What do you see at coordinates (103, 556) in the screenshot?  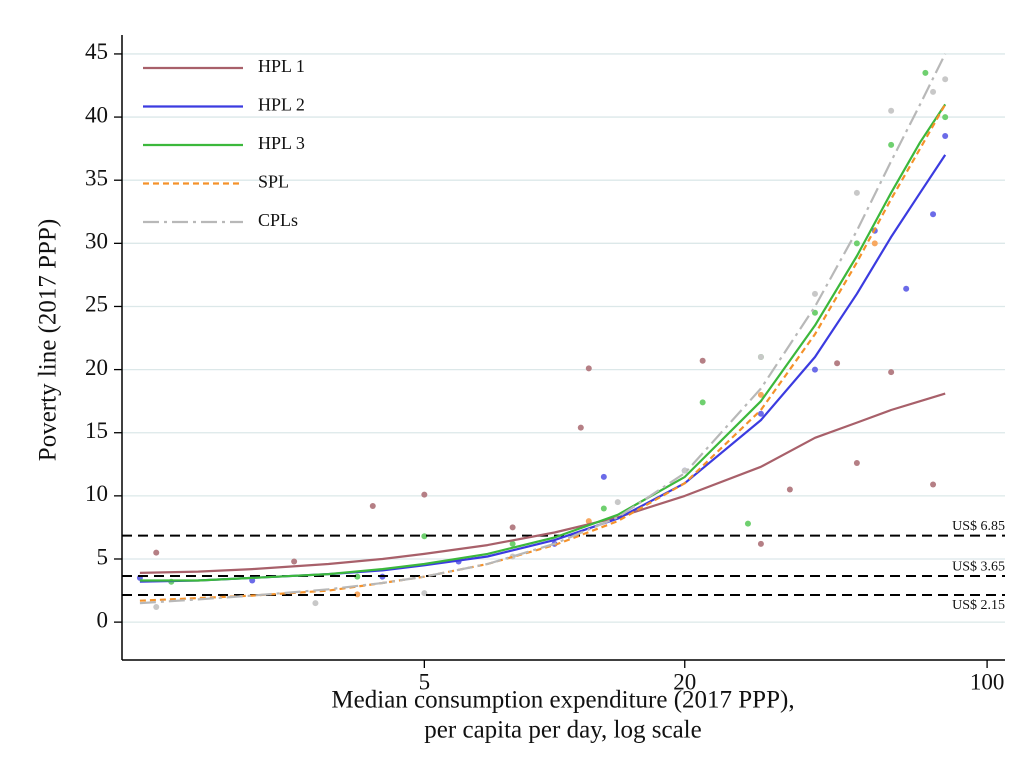 I see `y-tick-label: 5` at bounding box center [103, 556].